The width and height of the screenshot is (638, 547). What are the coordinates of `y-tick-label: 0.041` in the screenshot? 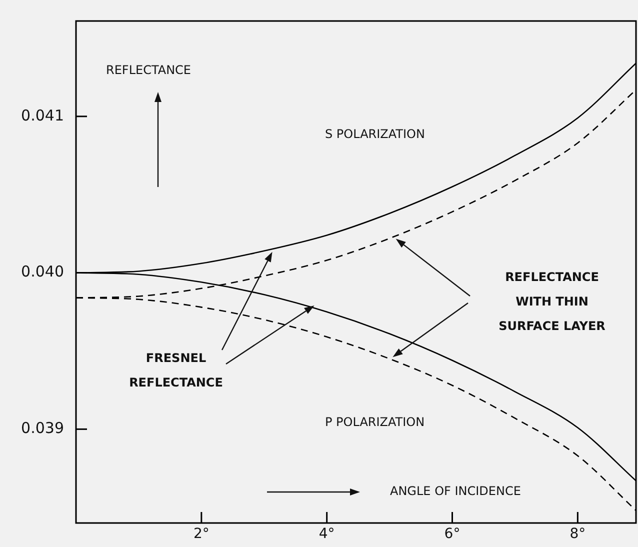 It's located at (42, 115).